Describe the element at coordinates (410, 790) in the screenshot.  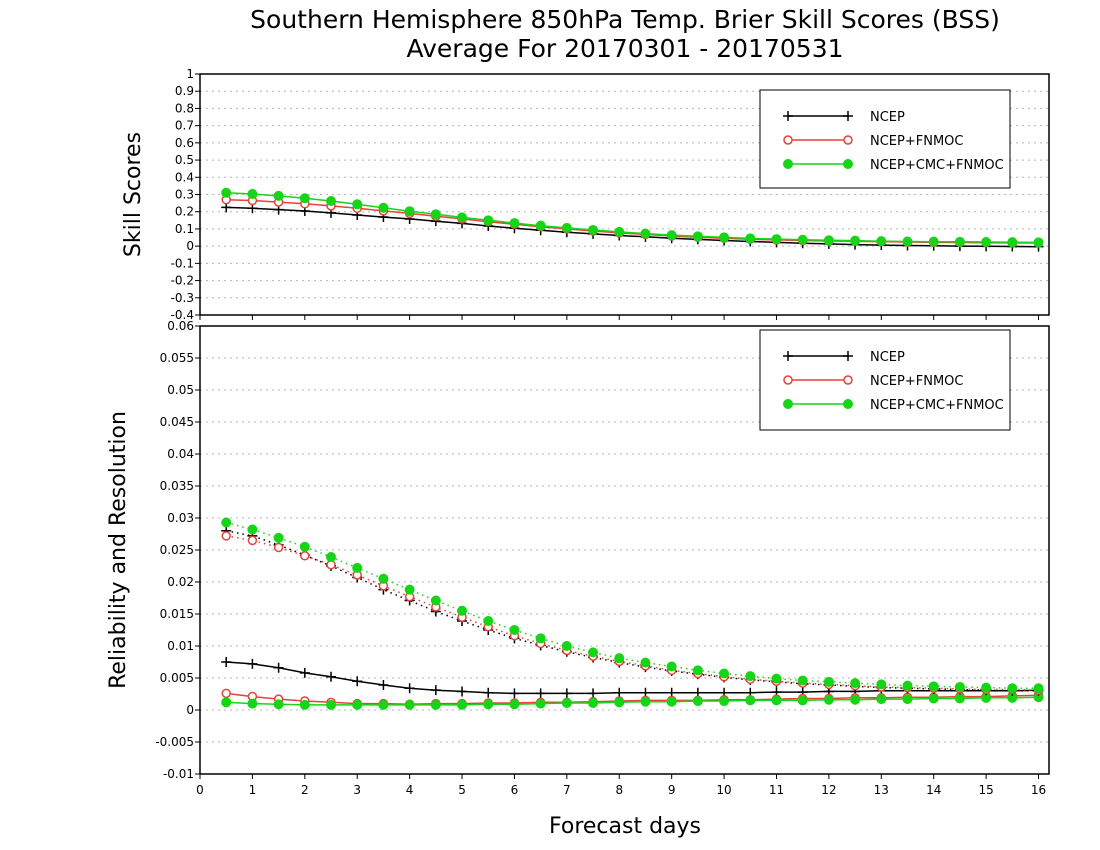
I see `x-tick-label: 4` at that location.